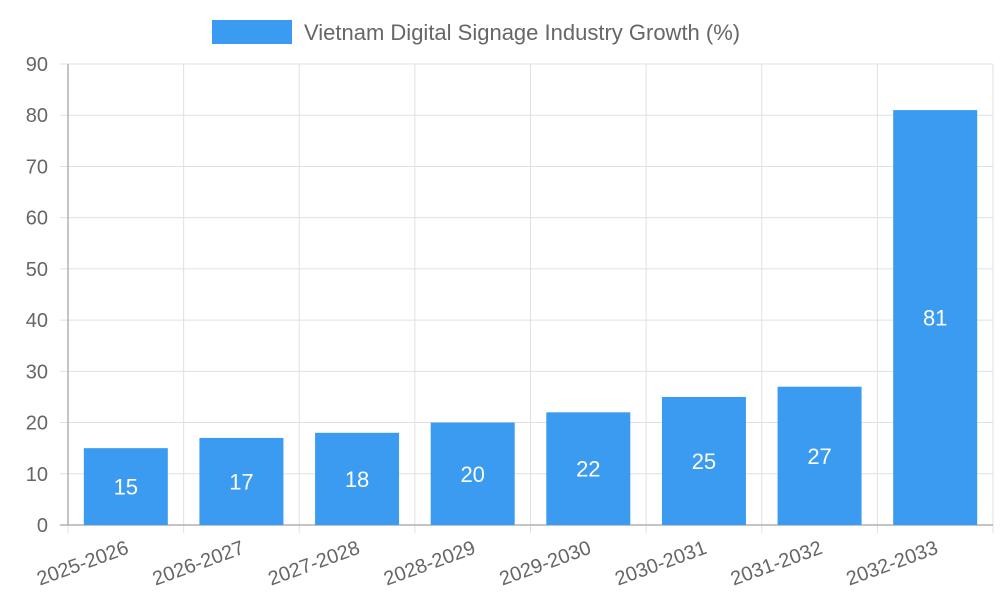 The height and width of the screenshot is (600, 1000). I want to click on y-tick-label: 10, so click(37, 475).